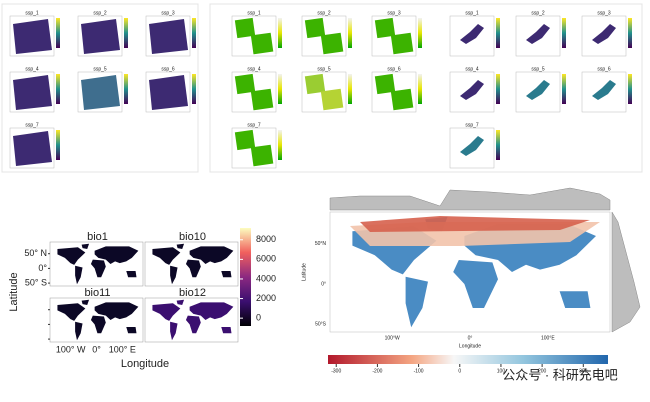 The height and width of the screenshot is (402, 650). Describe the element at coordinates (71, 349) in the screenshot. I see `x-tick-label: 100° W` at that location.